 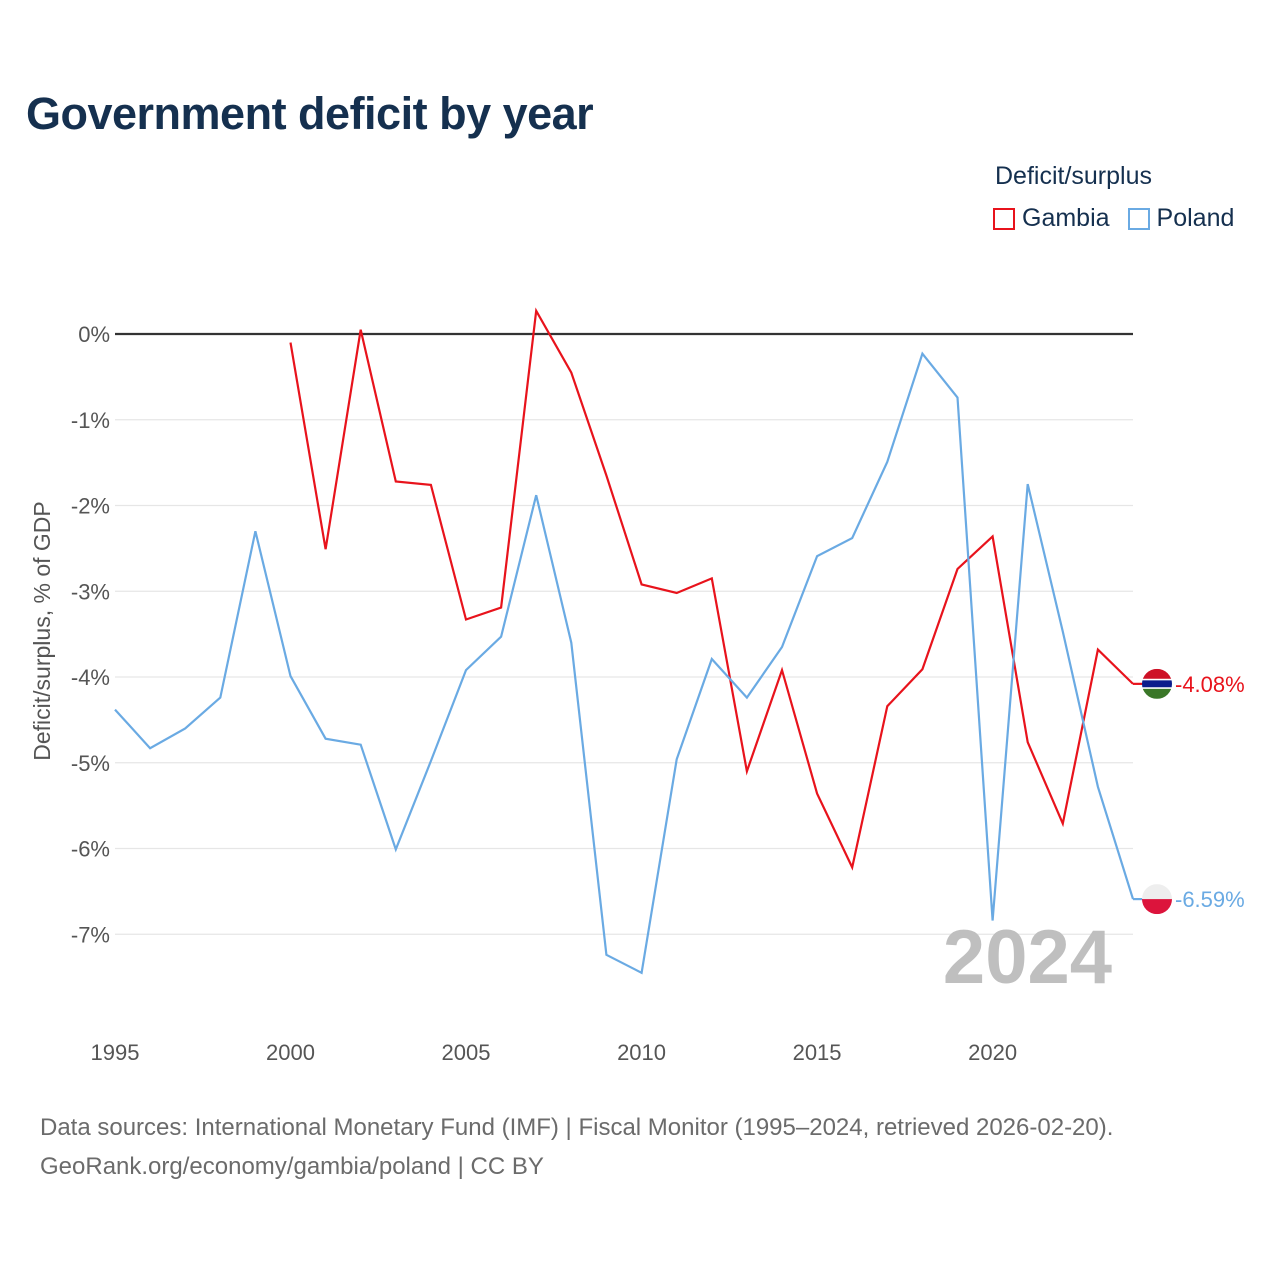 I want to click on y-tick-label: -5%, so click(x=90, y=763).